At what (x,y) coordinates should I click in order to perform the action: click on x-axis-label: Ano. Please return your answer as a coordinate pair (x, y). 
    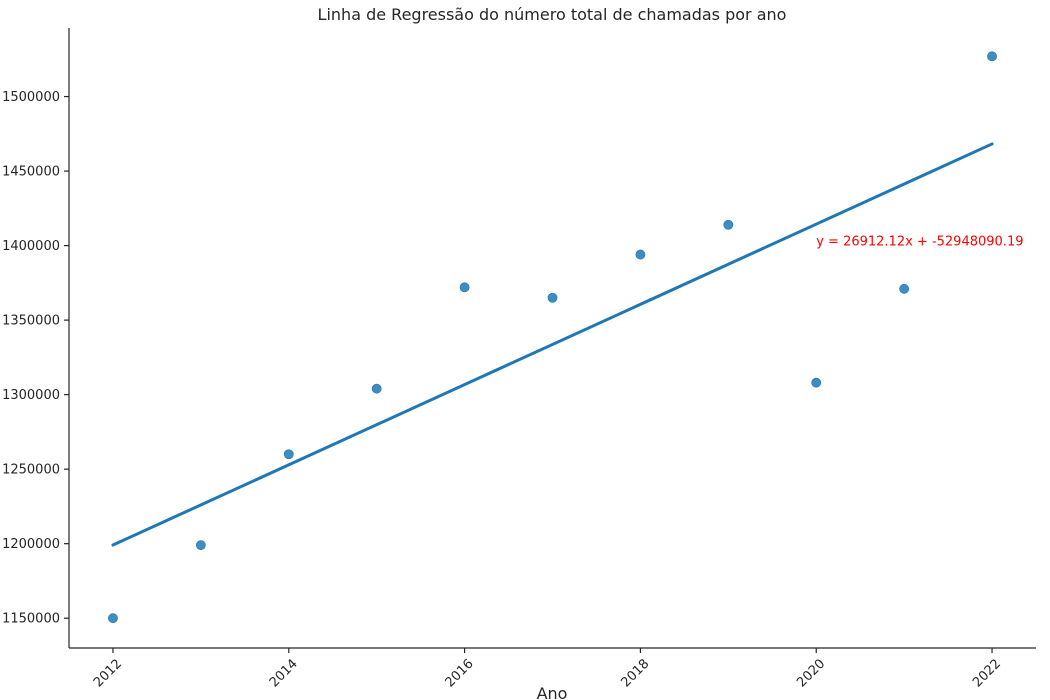
    Looking at the image, I should click on (552, 692).